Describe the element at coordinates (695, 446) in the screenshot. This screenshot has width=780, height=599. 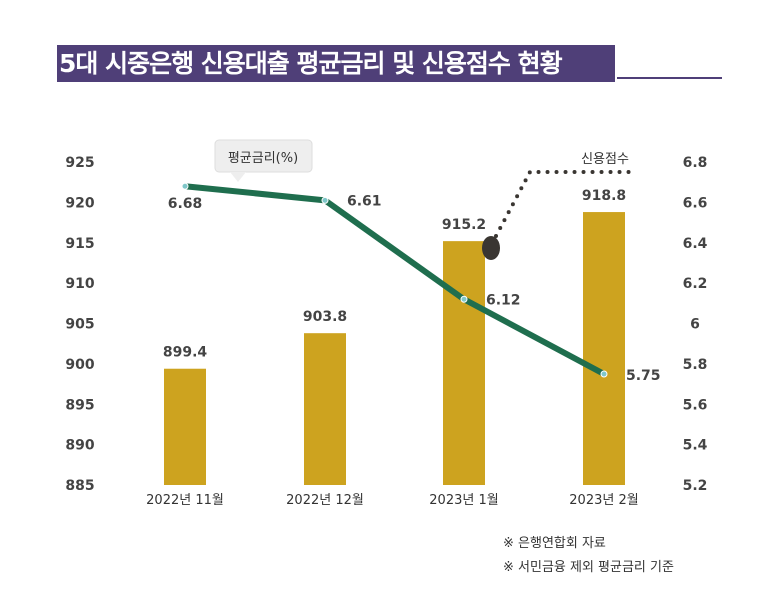
I see `y-right-tick: 5.4` at that location.